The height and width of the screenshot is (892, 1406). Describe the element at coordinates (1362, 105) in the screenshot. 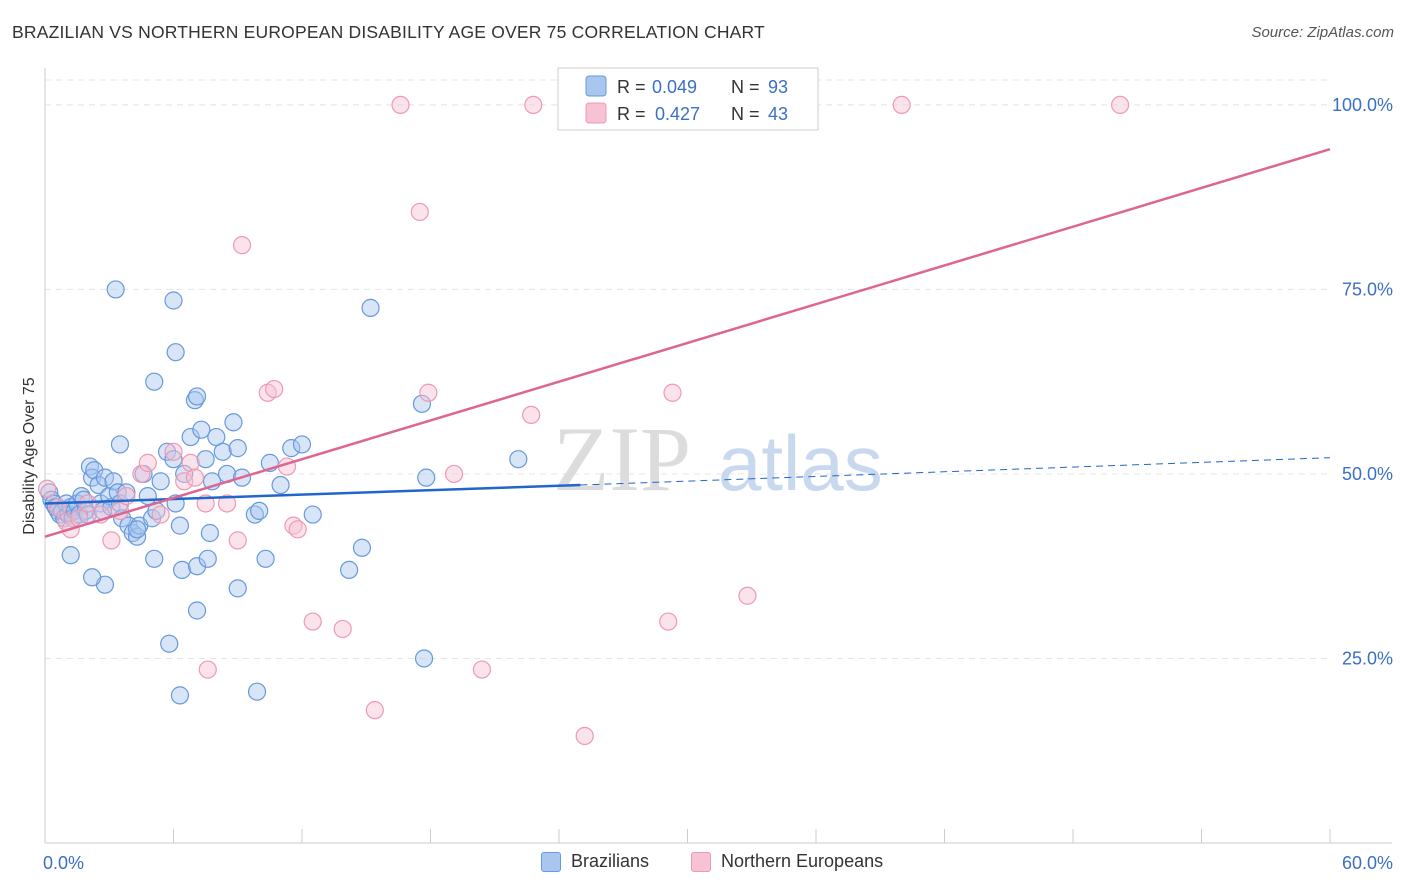

I see `y-tick-label-3: 100.0%` at that location.